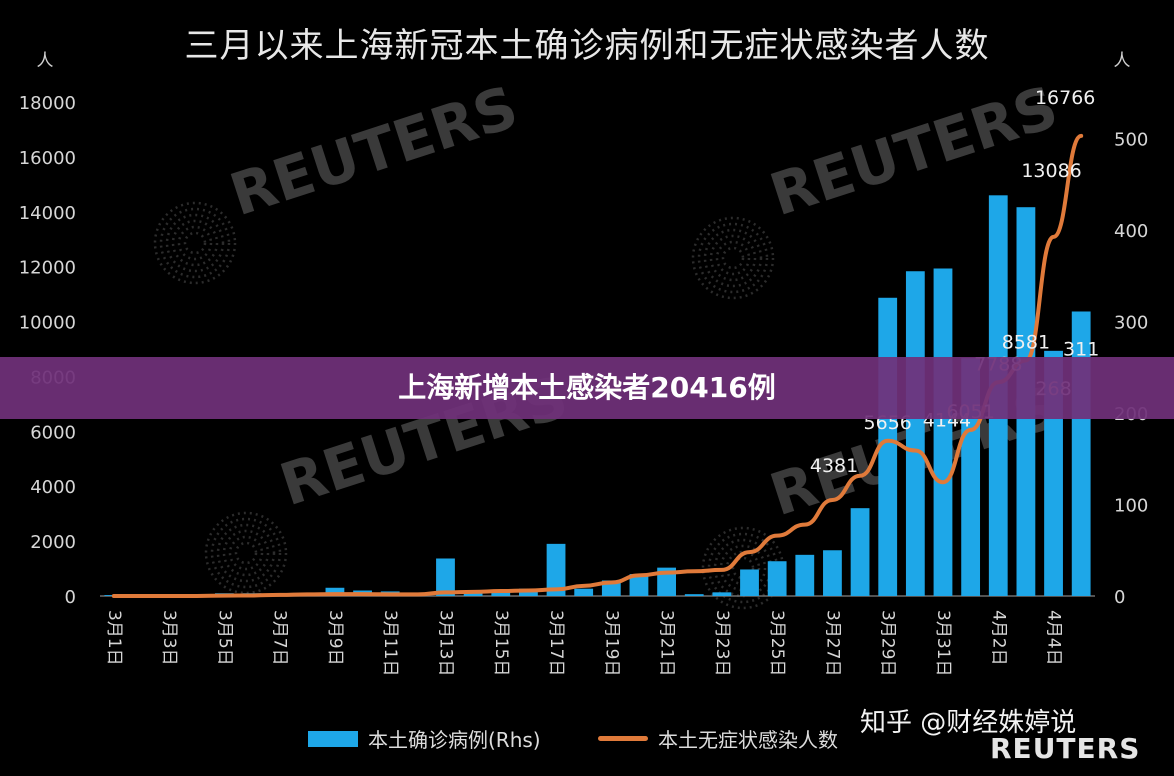  Describe the element at coordinates (1131, 323) in the screenshot. I see `right-axis-tick-label: 300` at that location.